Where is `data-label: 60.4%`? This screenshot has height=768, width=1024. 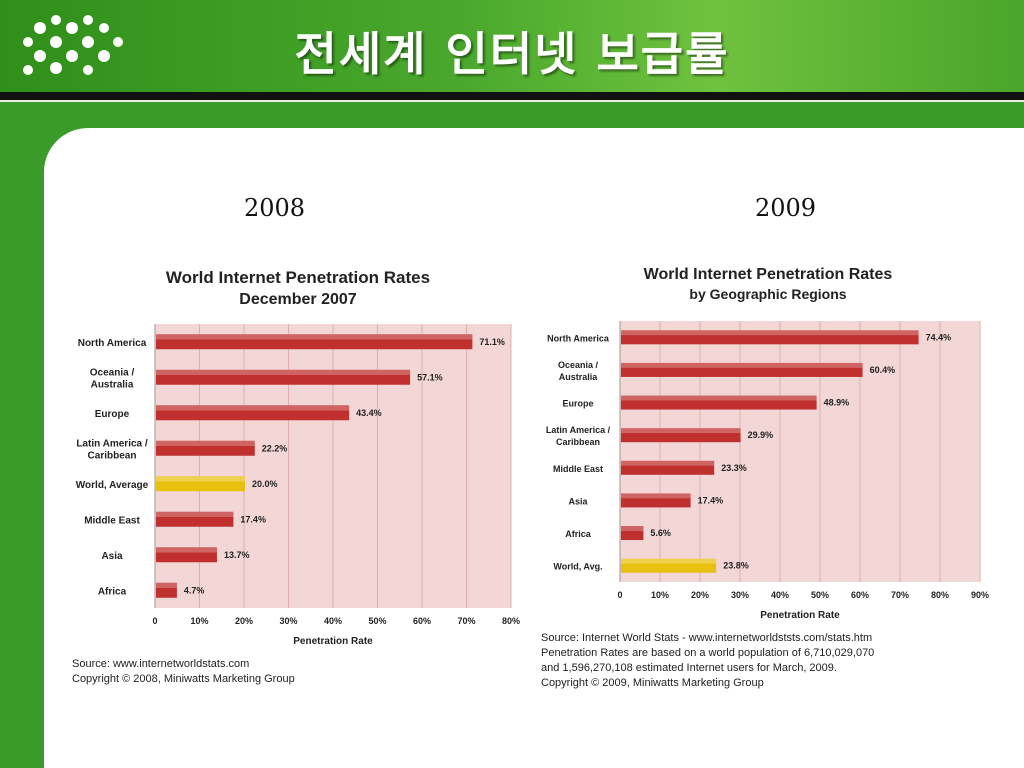 data-label: 60.4% is located at coordinates (883, 370).